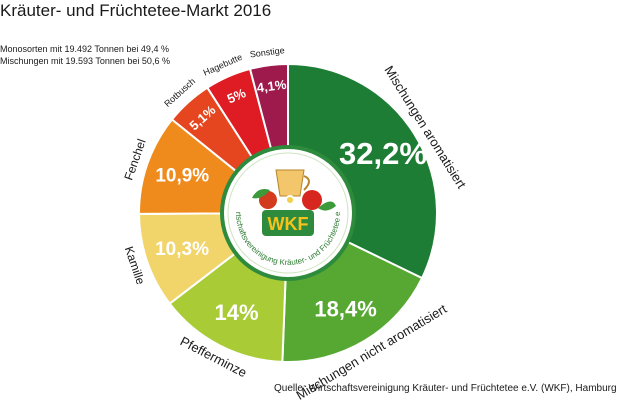 Image resolution: width=630 pixels, height=412 pixels. Describe the element at coordinates (182, 176) in the screenshot. I see `value-label-fenchel: 10,9%` at that location.